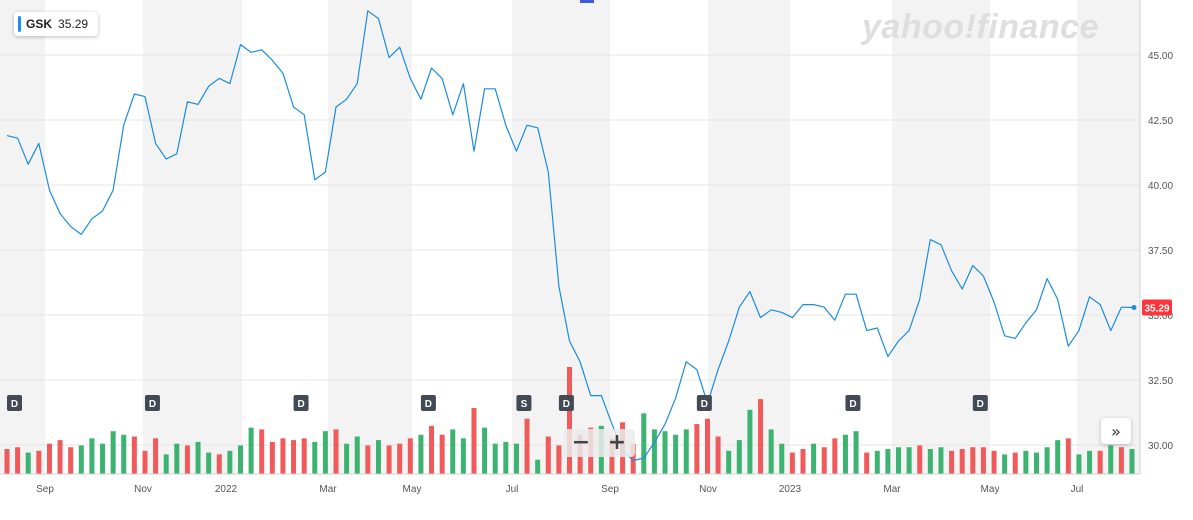  What do you see at coordinates (1116, 431) in the screenshot?
I see `scroll-right-button: »` at bounding box center [1116, 431].